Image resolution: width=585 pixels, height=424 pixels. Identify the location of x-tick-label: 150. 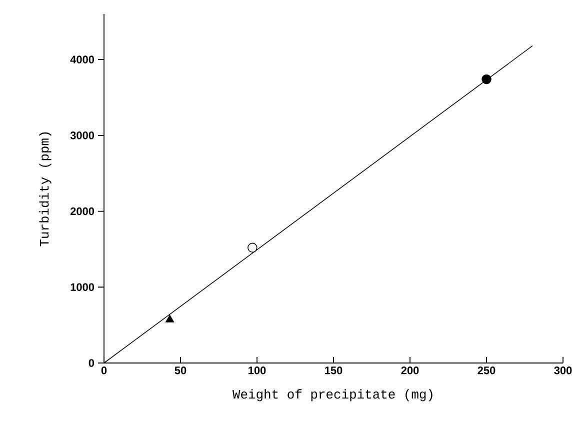
(333, 370).